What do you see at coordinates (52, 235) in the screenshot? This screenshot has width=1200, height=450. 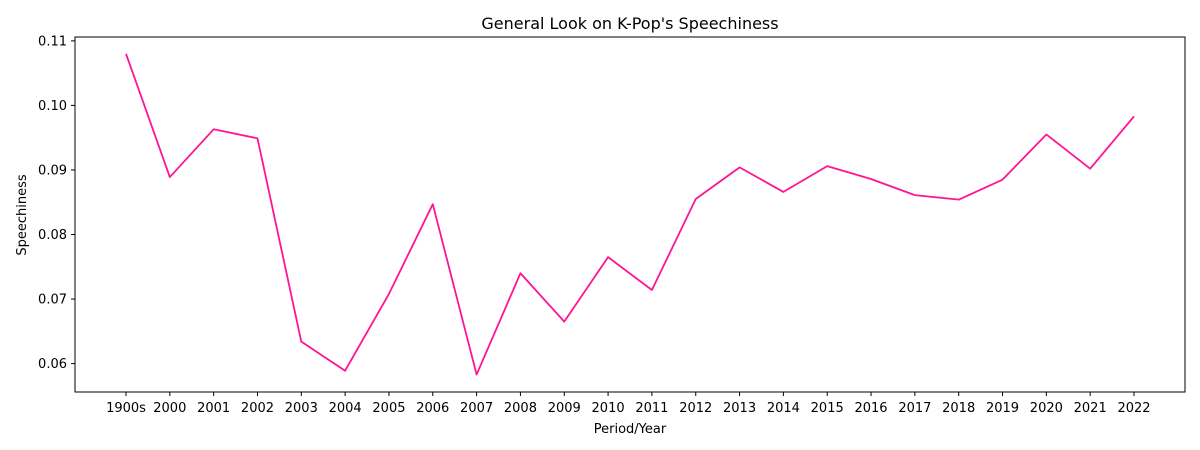 I see `y-tick-label: 0.08` at bounding box center [52, 235].